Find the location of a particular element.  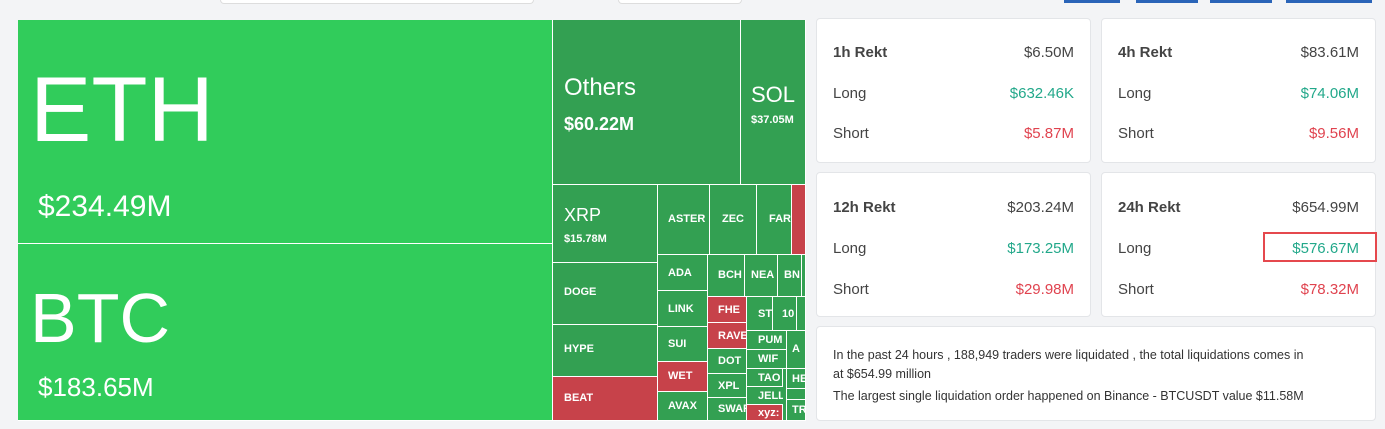

tile: BEAT is located at coordinates (605, 399).